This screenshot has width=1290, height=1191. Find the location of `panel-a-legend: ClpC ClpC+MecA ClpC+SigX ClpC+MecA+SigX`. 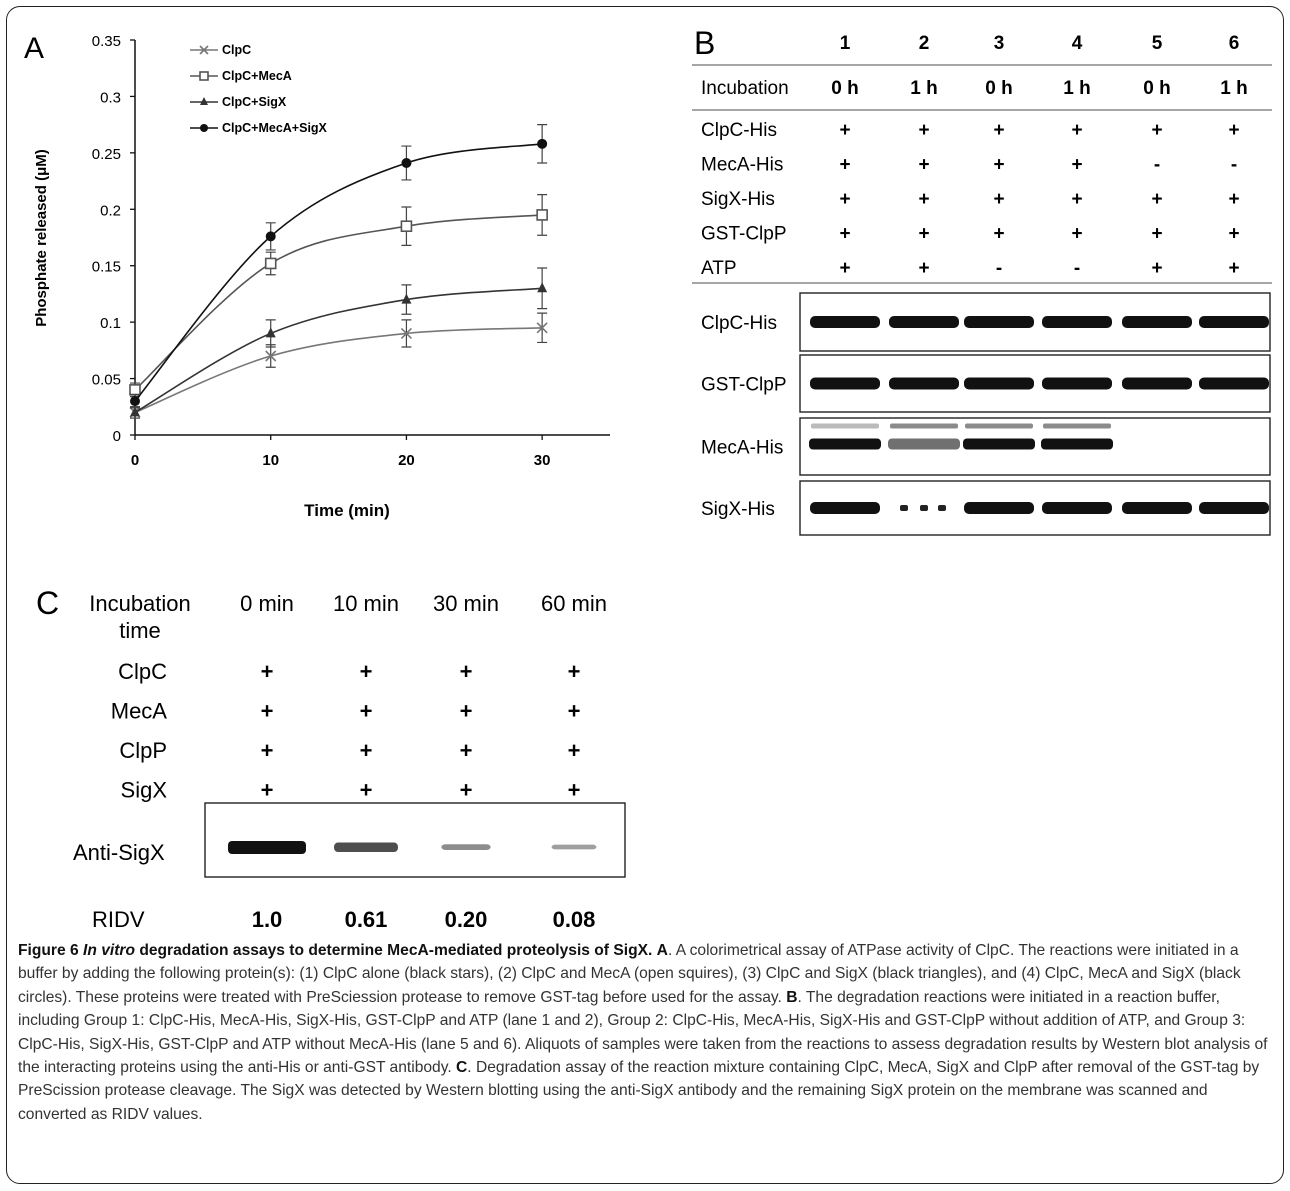

panel-a-legend: ClpC ClpC+MecA ClpC+SigX ClpC+MecA+SigX is located at coordinates (259, 89).